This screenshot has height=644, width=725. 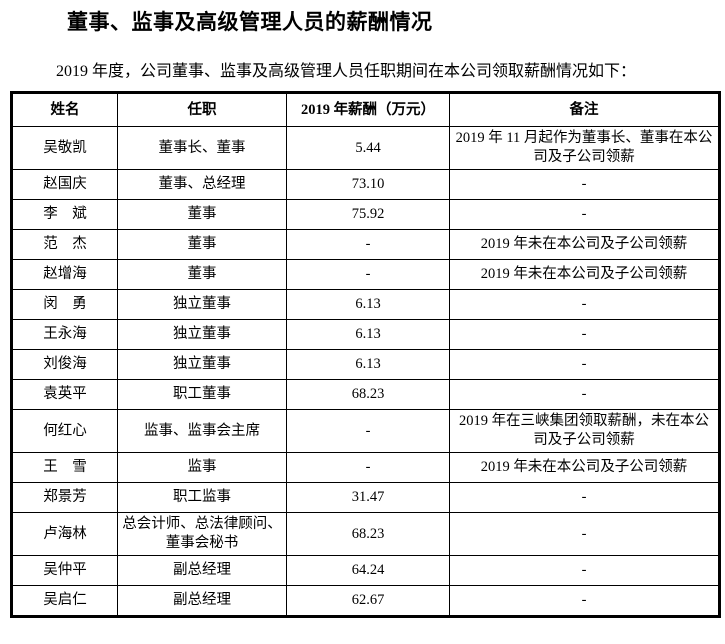 What do you see at coordinates (584, 109) in the screenshot?
I see `header-note: 备注` at bounding box center [584, 109].